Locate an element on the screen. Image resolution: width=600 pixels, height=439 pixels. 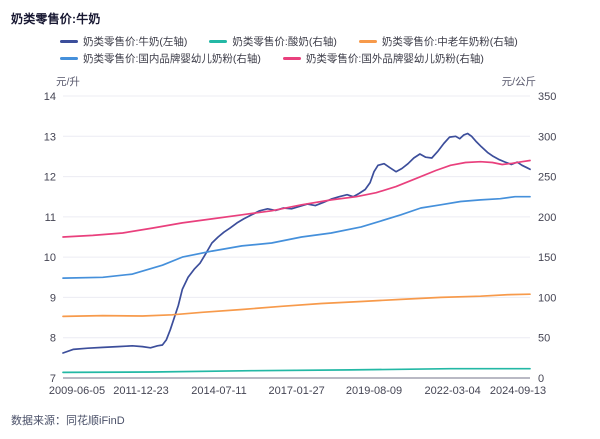
left-axis-unit-label: 元/升 is located at coordinates (68, 82).